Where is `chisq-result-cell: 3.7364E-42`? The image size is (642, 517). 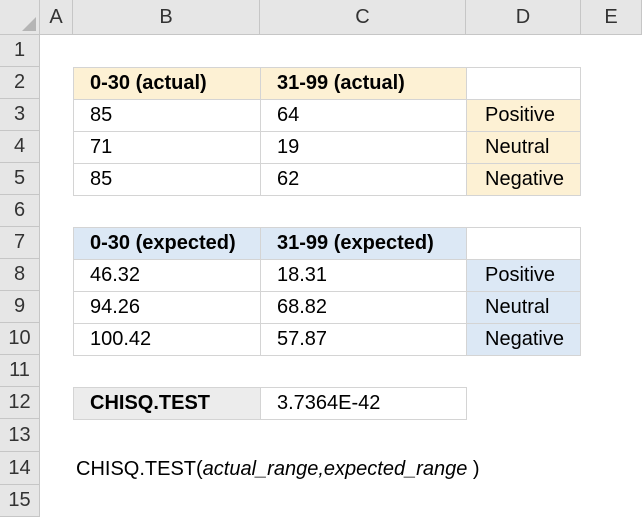
chisq-result-cell: 3.7364E-42 is located at coordinates (363, 403).